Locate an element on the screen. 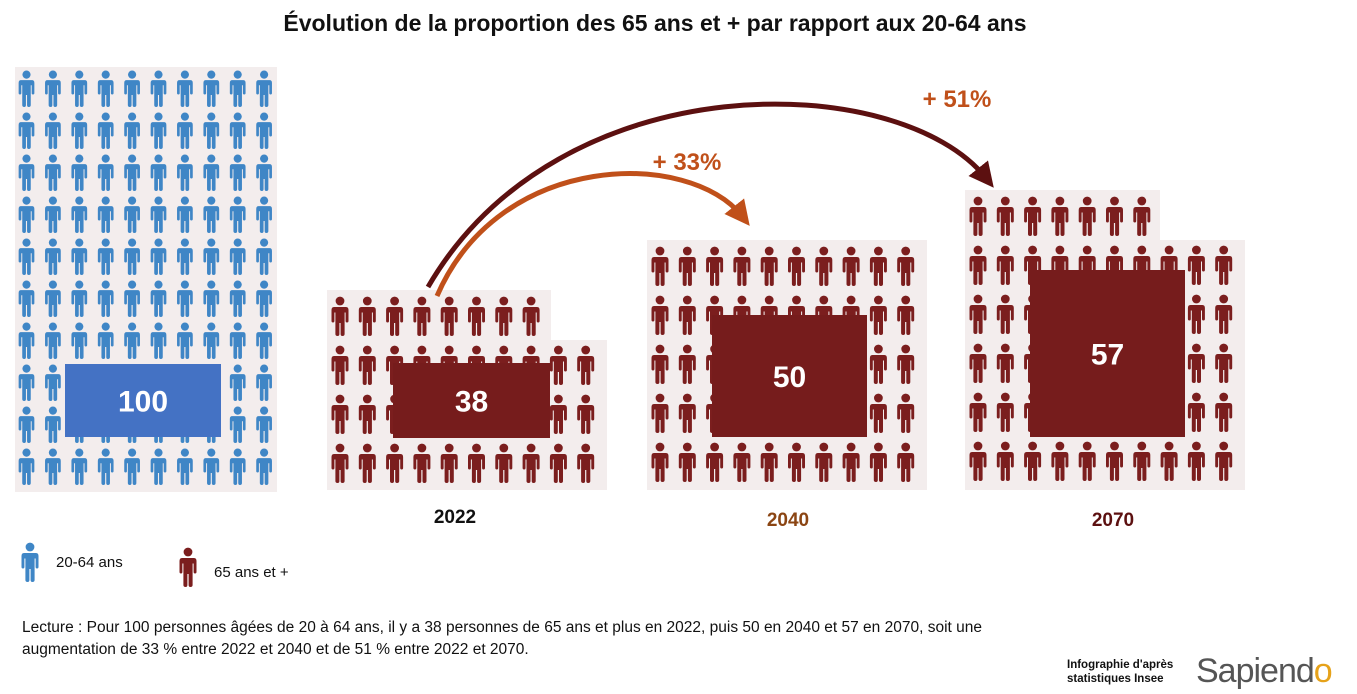 This screenshot has height=694, width=1357. legend-label: 20-64 ans is located at coordinates (89, 562).